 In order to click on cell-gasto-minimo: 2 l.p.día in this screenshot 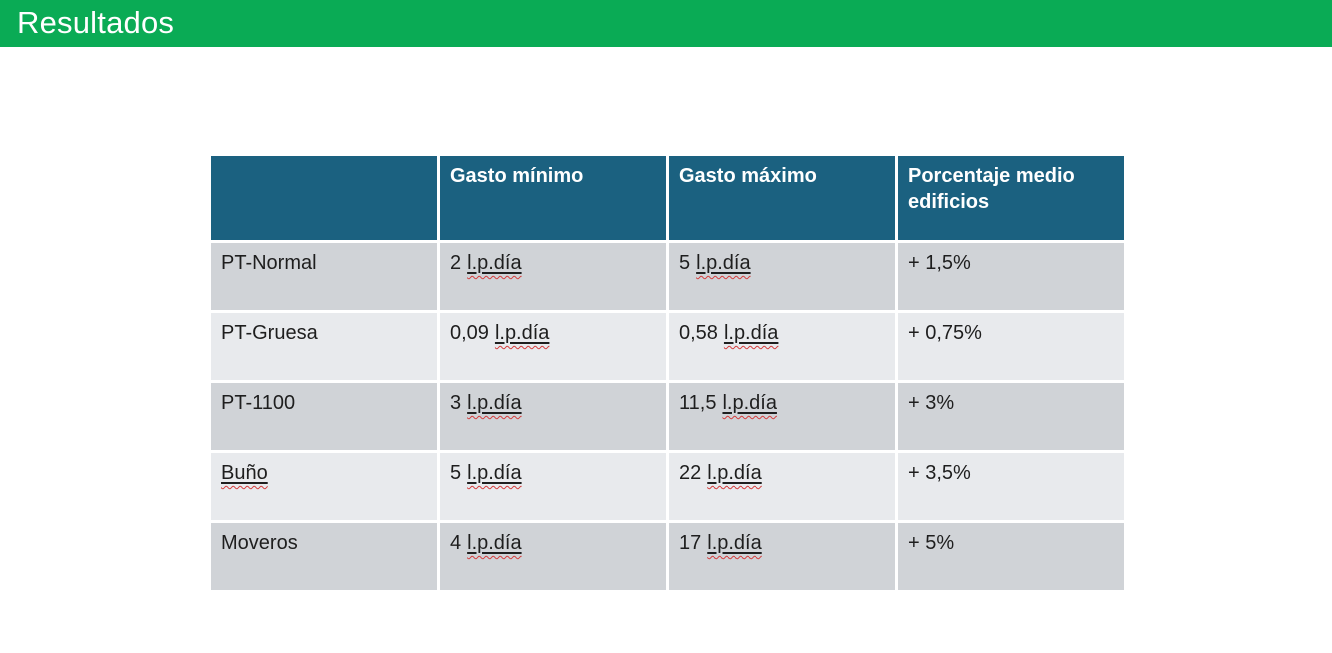, I will do `click(553, 276)`.